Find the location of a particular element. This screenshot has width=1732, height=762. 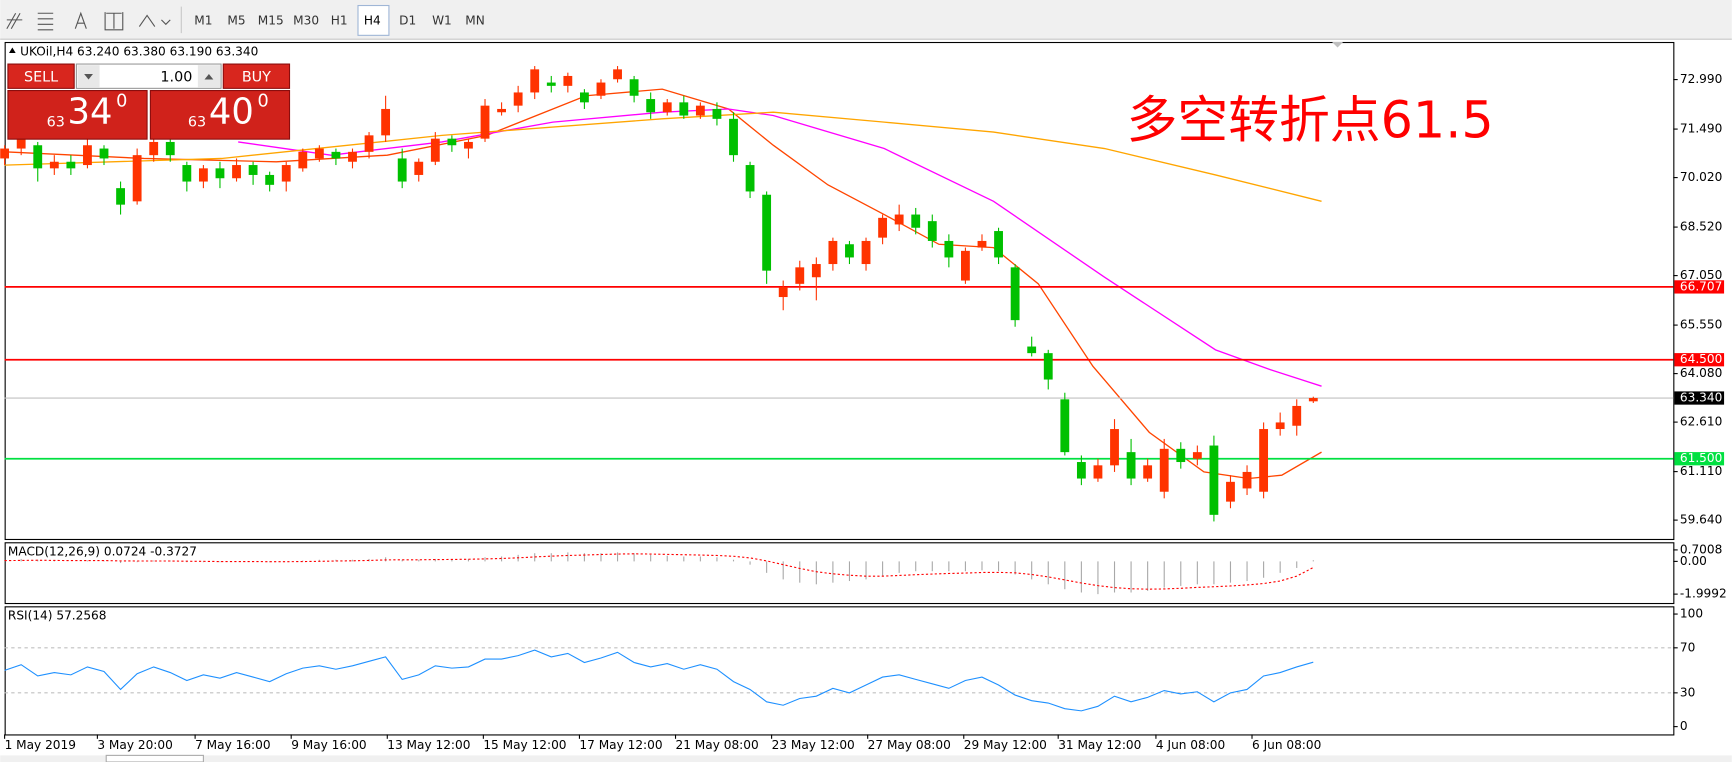

y-tick-label: 0 is located at coordinates (1684, 726).